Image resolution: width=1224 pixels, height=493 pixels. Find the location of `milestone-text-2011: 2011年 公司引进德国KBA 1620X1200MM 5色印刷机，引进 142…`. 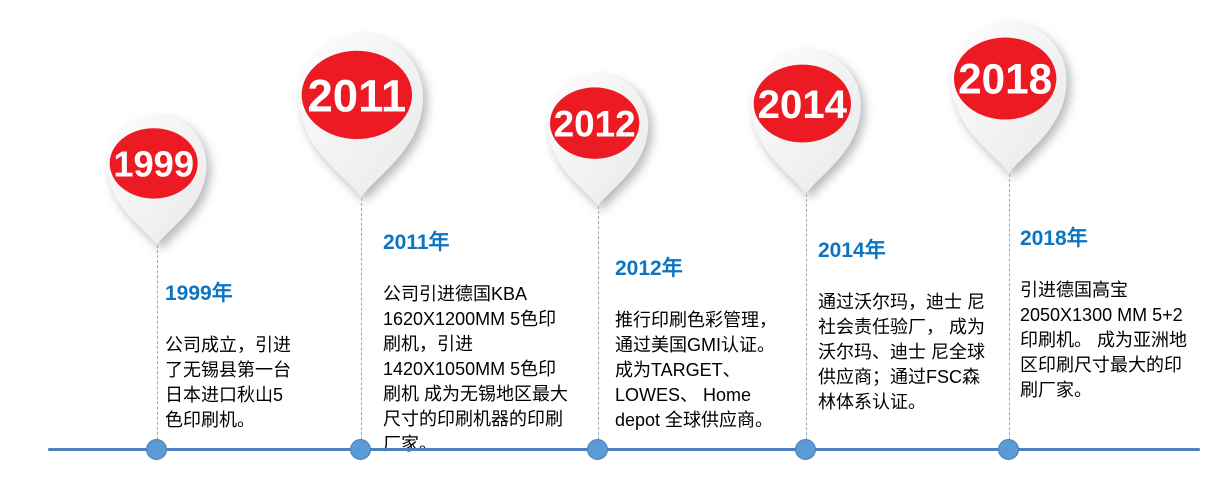

milestone-text-2011: 2011年 公司引进德国KBA 1620X1200MM 5色印刷机，引进 142… is located at coordinates (476, 343).